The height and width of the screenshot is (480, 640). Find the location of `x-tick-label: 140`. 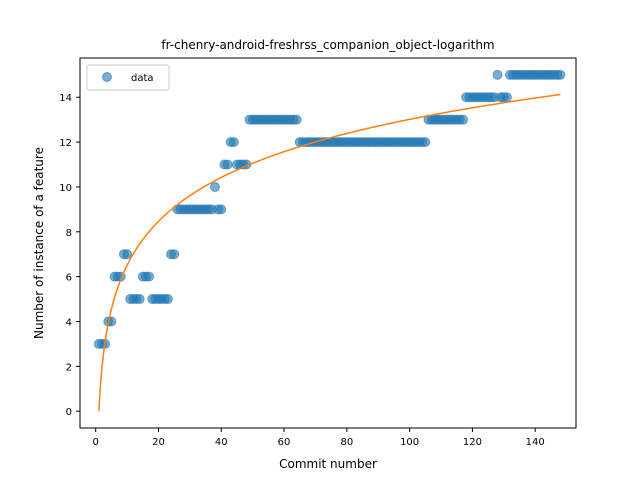

x-tick-label: 140 is located at coordinates (535, 442).